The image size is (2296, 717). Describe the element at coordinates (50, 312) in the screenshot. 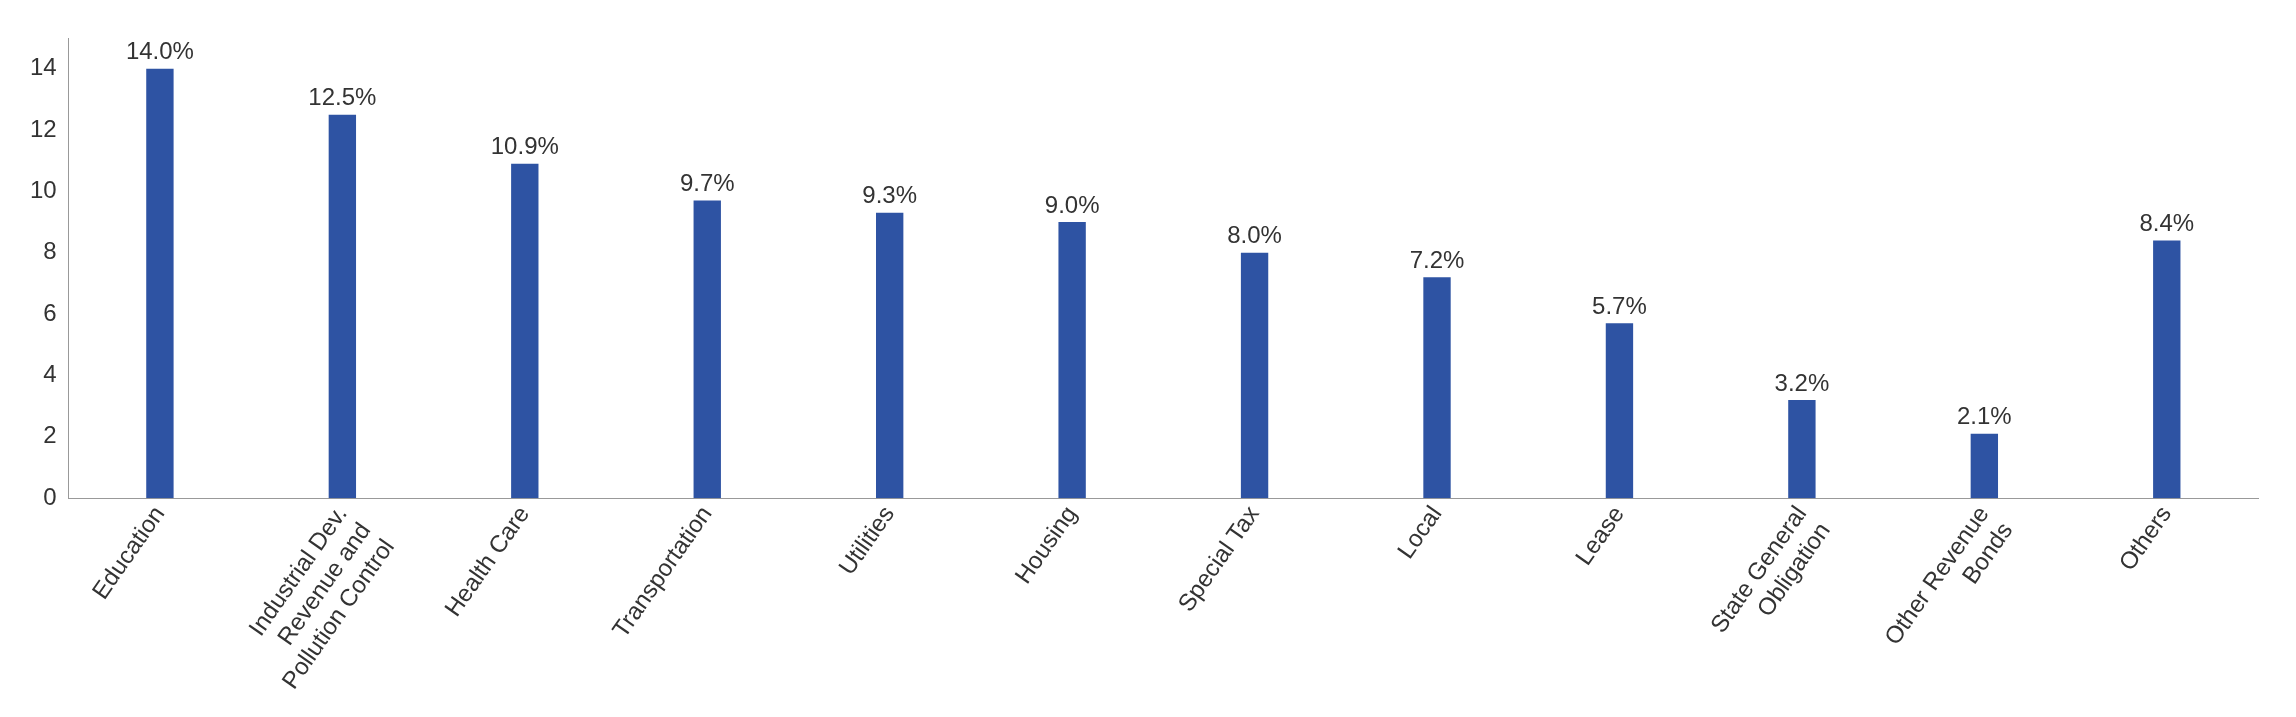

I see `y-tick-label: 6` at that location.